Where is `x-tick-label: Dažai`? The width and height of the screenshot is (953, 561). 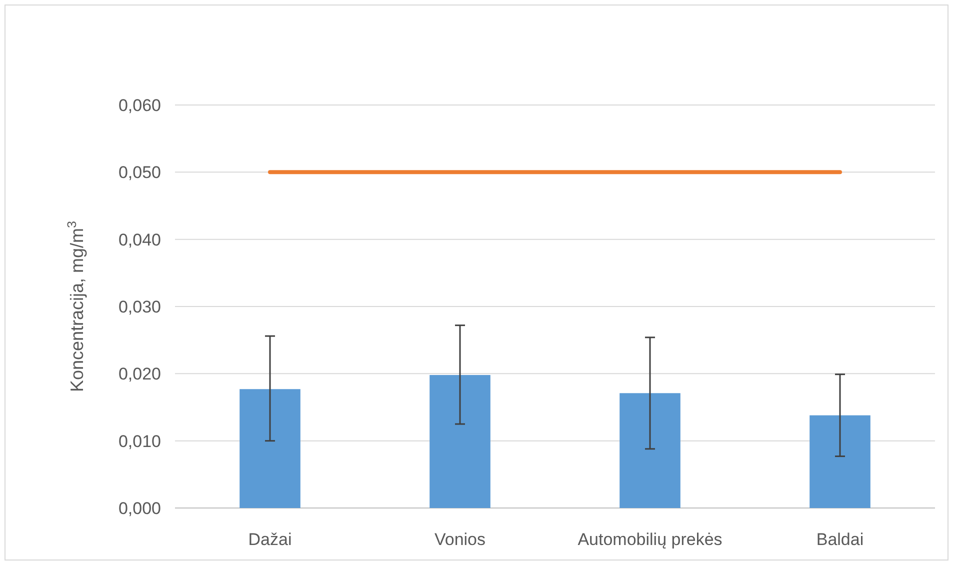 x-tick-label: Dažai is located at coordinates (270, 539).